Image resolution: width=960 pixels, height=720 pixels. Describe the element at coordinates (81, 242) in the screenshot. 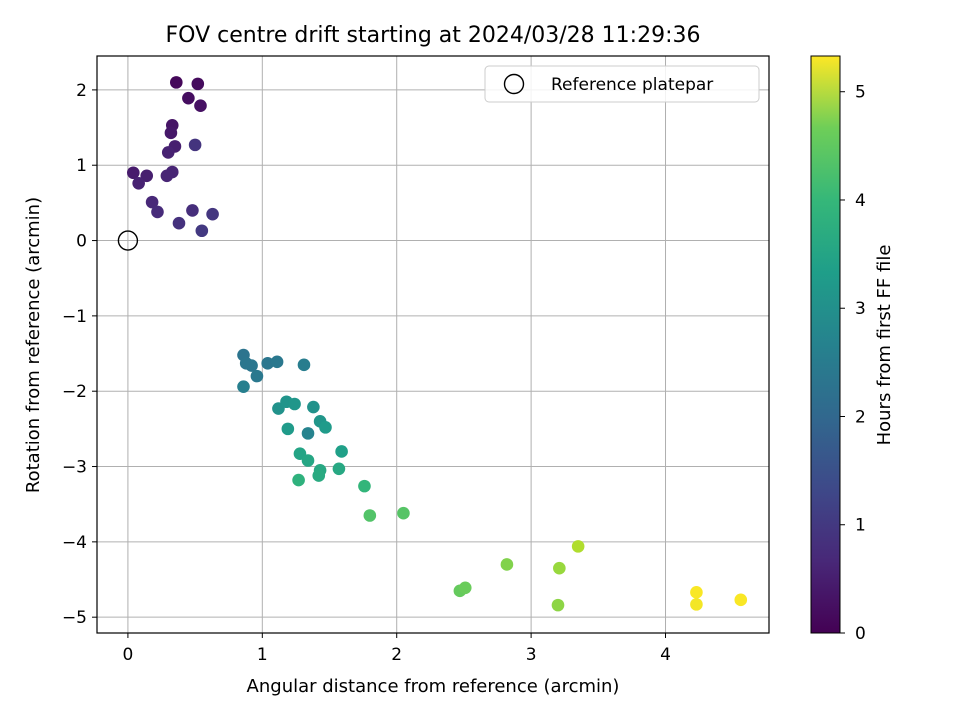

I see `y-tick-label: 0` at that location.